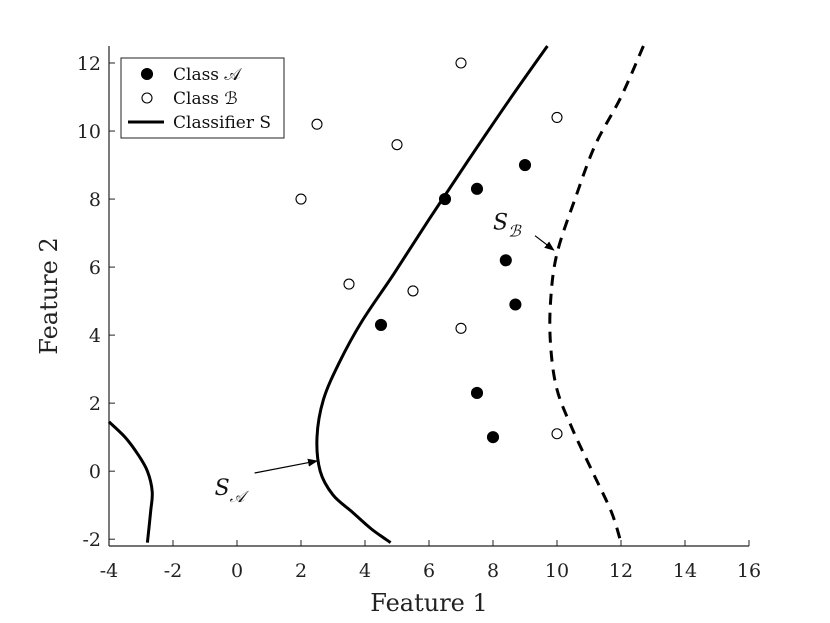 Image resolution: width=830 pixels, height=623 pixels. What do you see at coordinates (95, 268) in the screenshot?
I see `y-tick-label: 6` at bounding box center [95, 268].